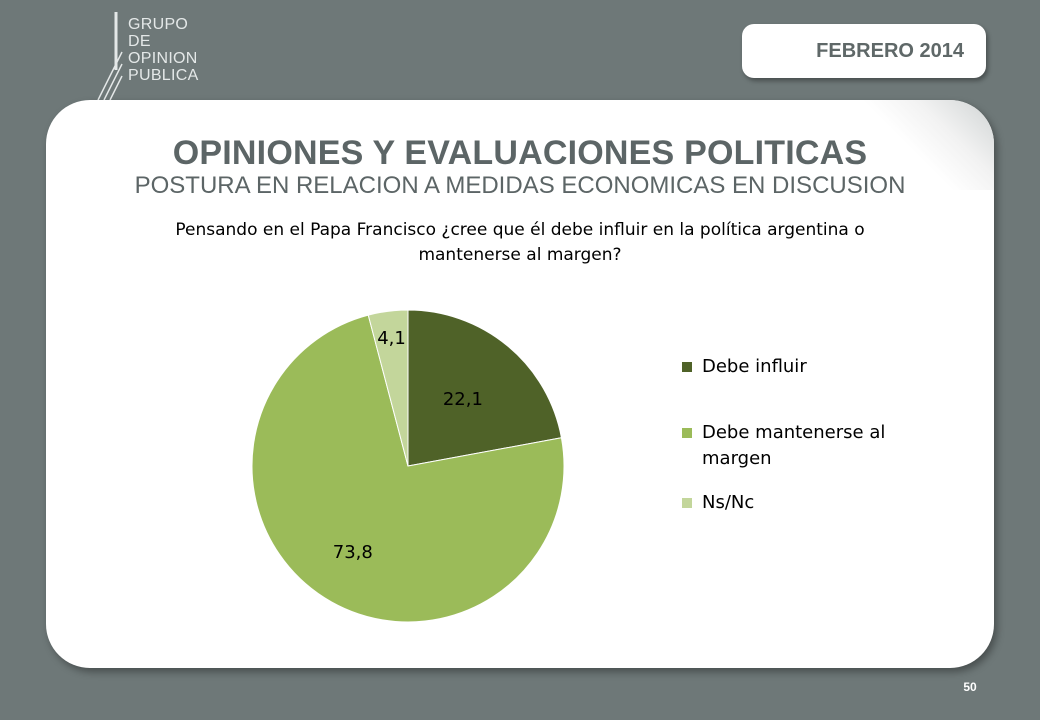 The height and width of the screenshot is (720, 1040). What do you see at coordinates (463, 399) in the screenshot?
I see `data-label: 22,1` at bounding box center [463, 399].